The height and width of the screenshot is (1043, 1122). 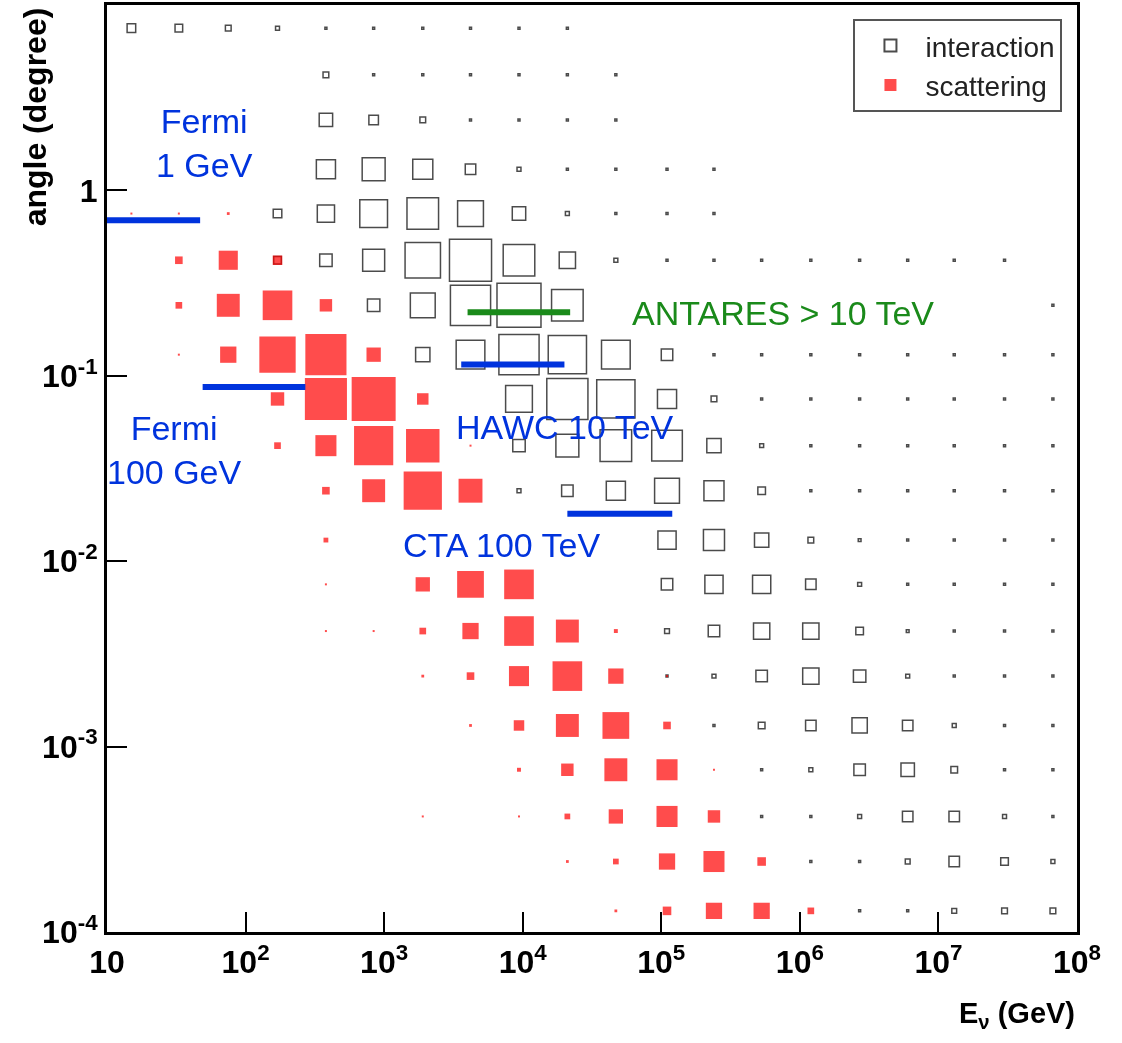 I want to click on x-tick-label: 10$^{8}$, so click(x=1077, y=960).